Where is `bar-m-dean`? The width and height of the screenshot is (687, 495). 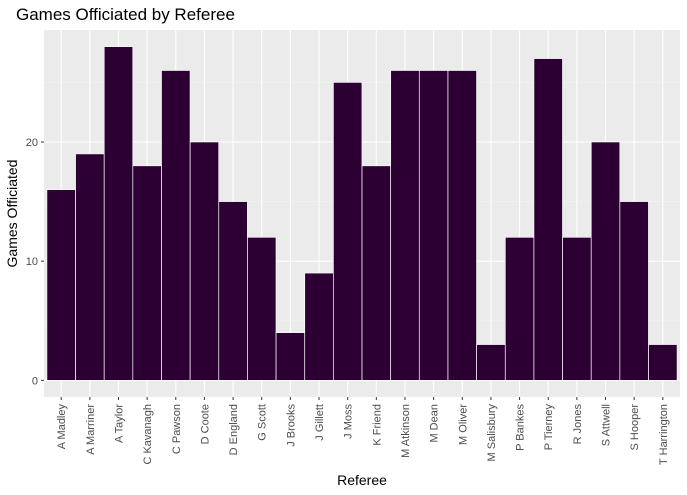
bar-m-dean is located at coordinates (434, 225).